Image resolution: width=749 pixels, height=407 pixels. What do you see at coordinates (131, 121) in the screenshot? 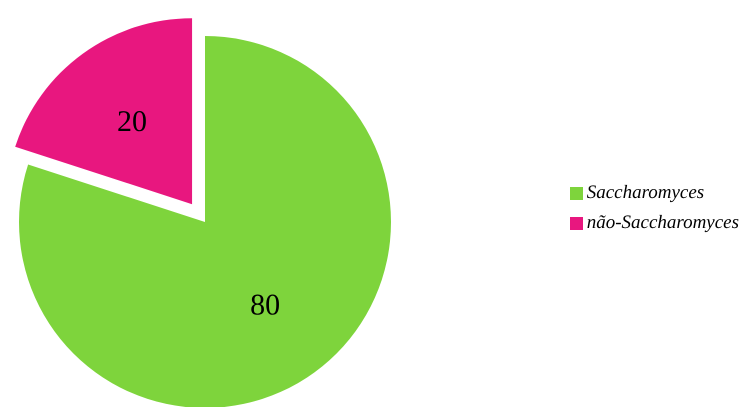
I see `data-label: 20` at bounding box center [131, 121].